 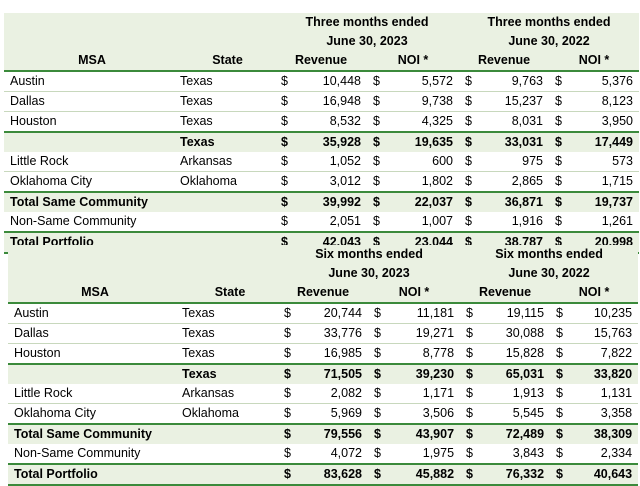 What do you see at coordinates (516, 433) in the screenshot?
I see `revenue-cell: 72,489` at bounding box center [516, 433].